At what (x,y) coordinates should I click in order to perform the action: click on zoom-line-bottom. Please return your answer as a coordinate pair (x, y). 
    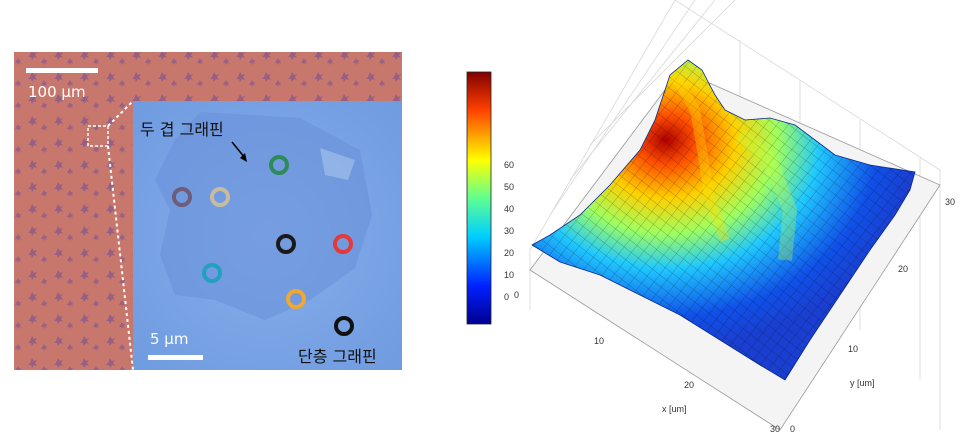
    Looking at the image, I should click on (120, 258).